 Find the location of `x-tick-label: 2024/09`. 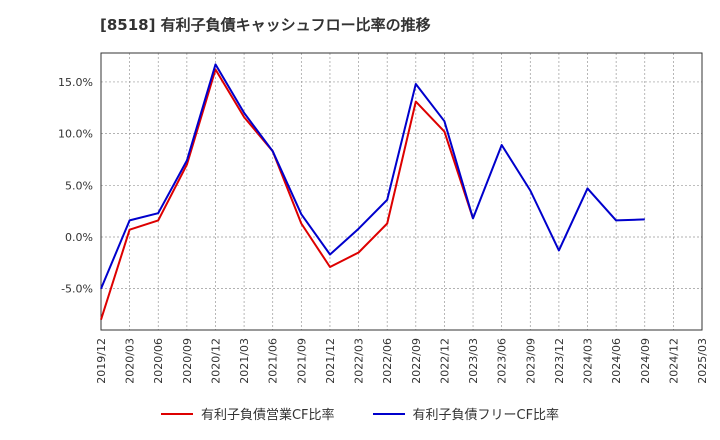

x-tick-label: 2024/09 is located at coordinates (645, 361).